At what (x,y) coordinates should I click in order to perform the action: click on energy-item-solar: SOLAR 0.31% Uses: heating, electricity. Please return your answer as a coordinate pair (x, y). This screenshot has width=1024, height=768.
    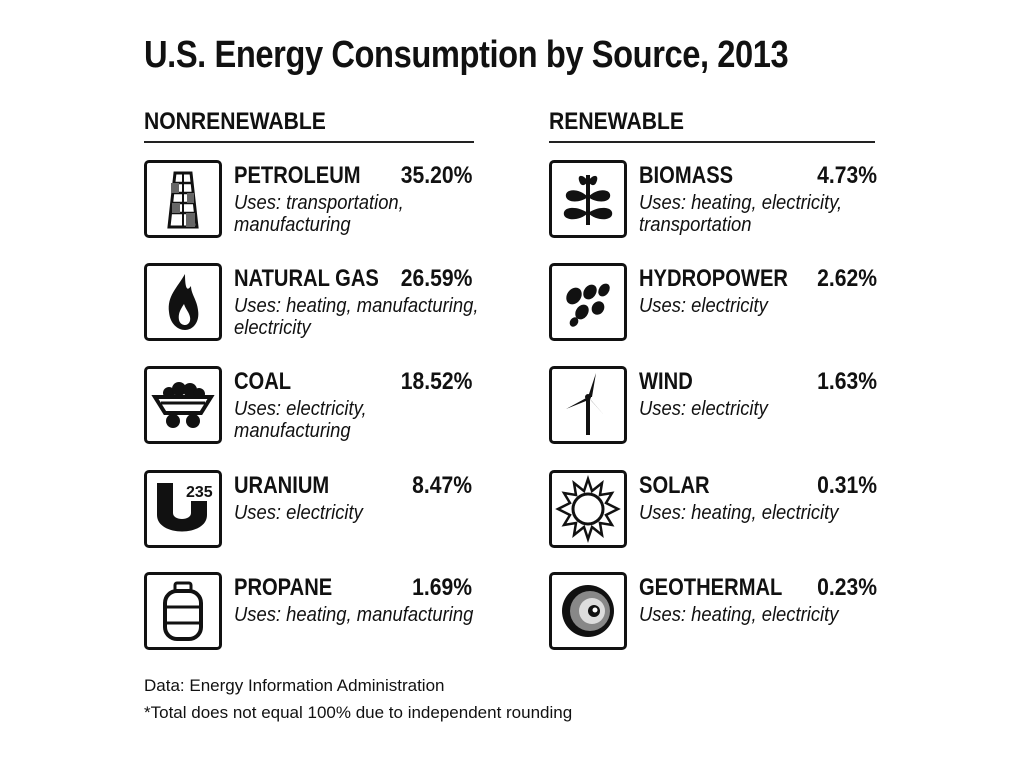
    Looking at the image, I should click on (719, 510).